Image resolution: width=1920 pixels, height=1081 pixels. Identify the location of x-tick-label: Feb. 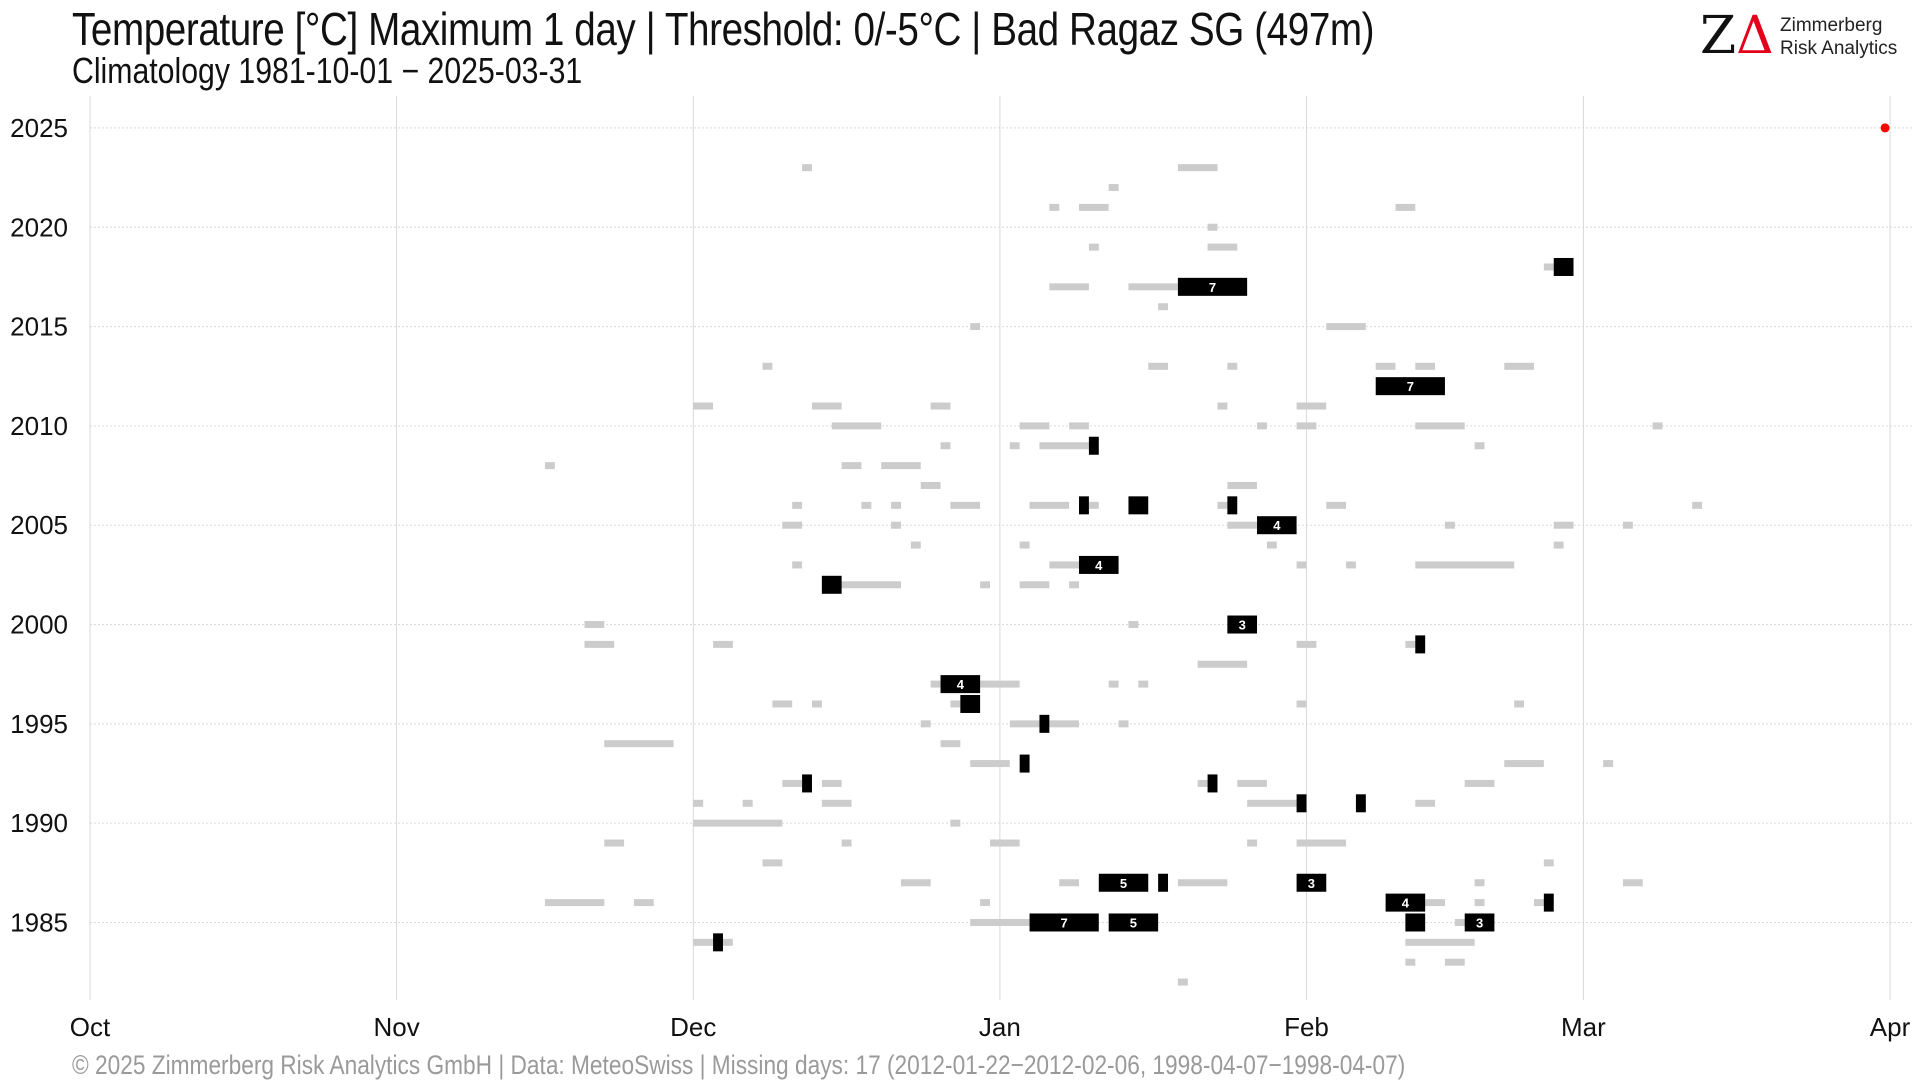
(1306, 1027).